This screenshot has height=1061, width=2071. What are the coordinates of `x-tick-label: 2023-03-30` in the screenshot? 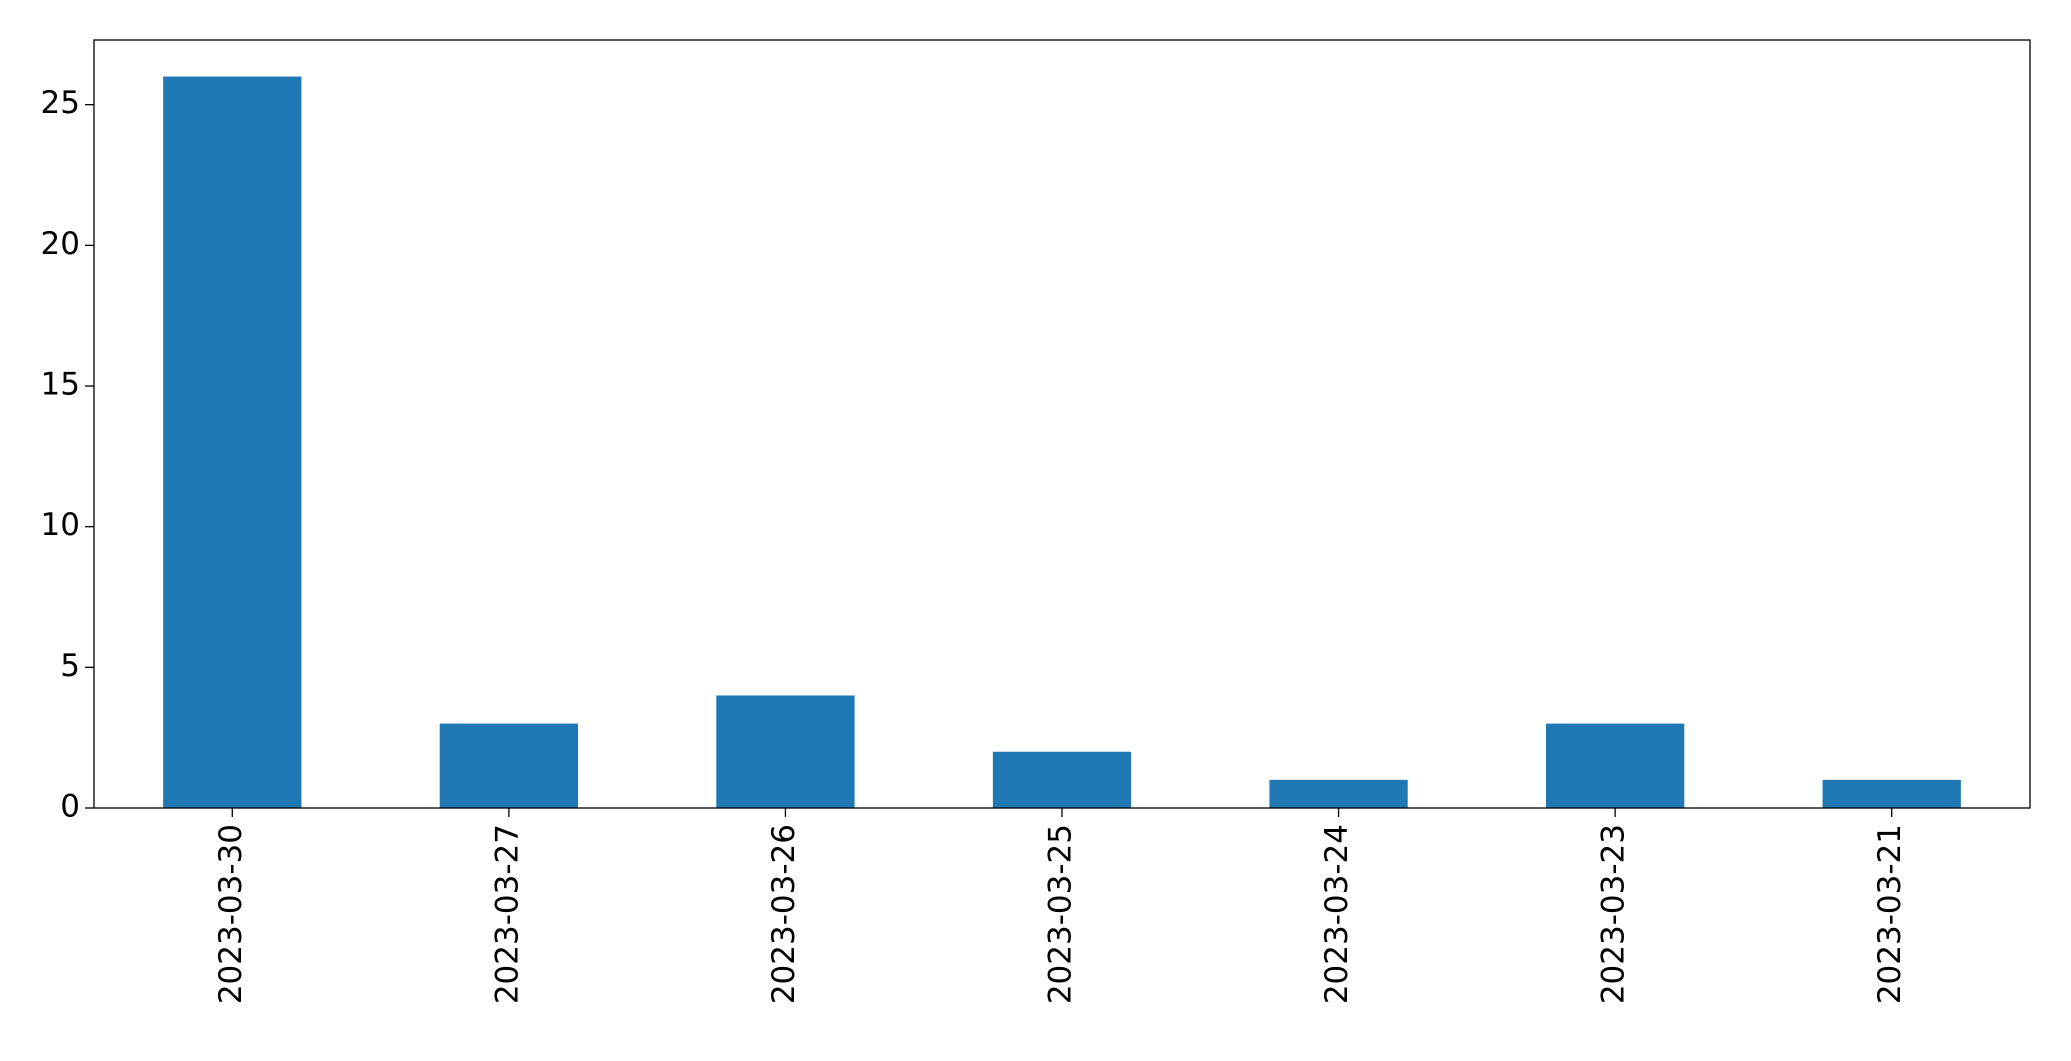 It's located at (231, 914).